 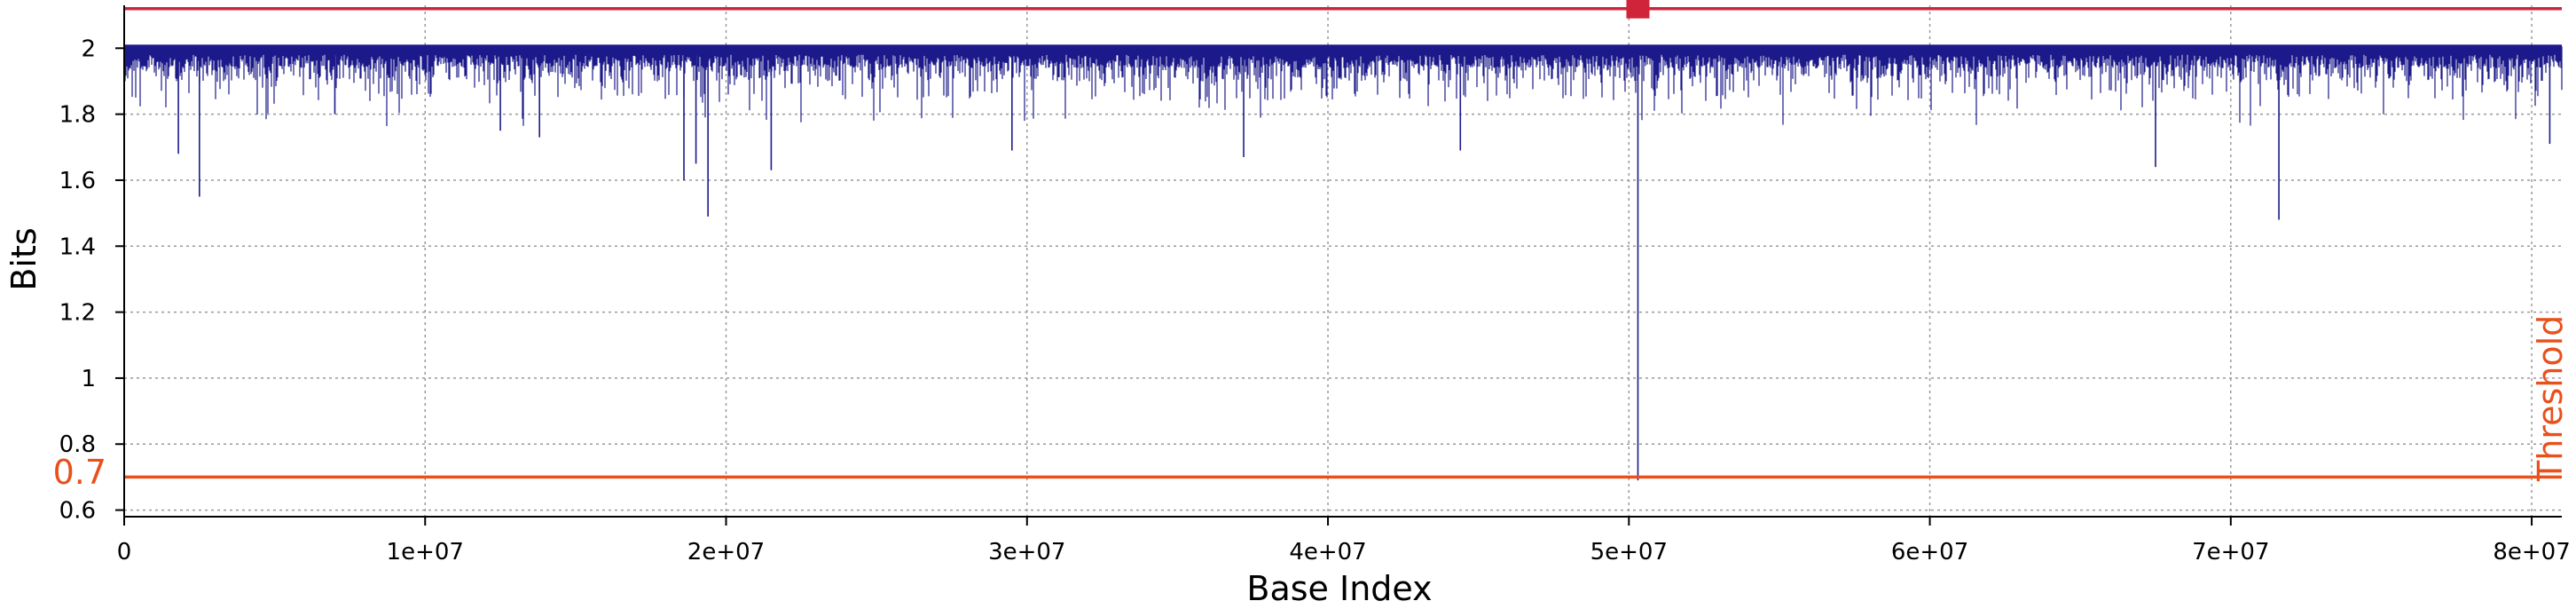 What do you see at coordinates (77, 511) in the screenshot?
I see `y-tick-label: 0.6` at bounding box center [77, 511].